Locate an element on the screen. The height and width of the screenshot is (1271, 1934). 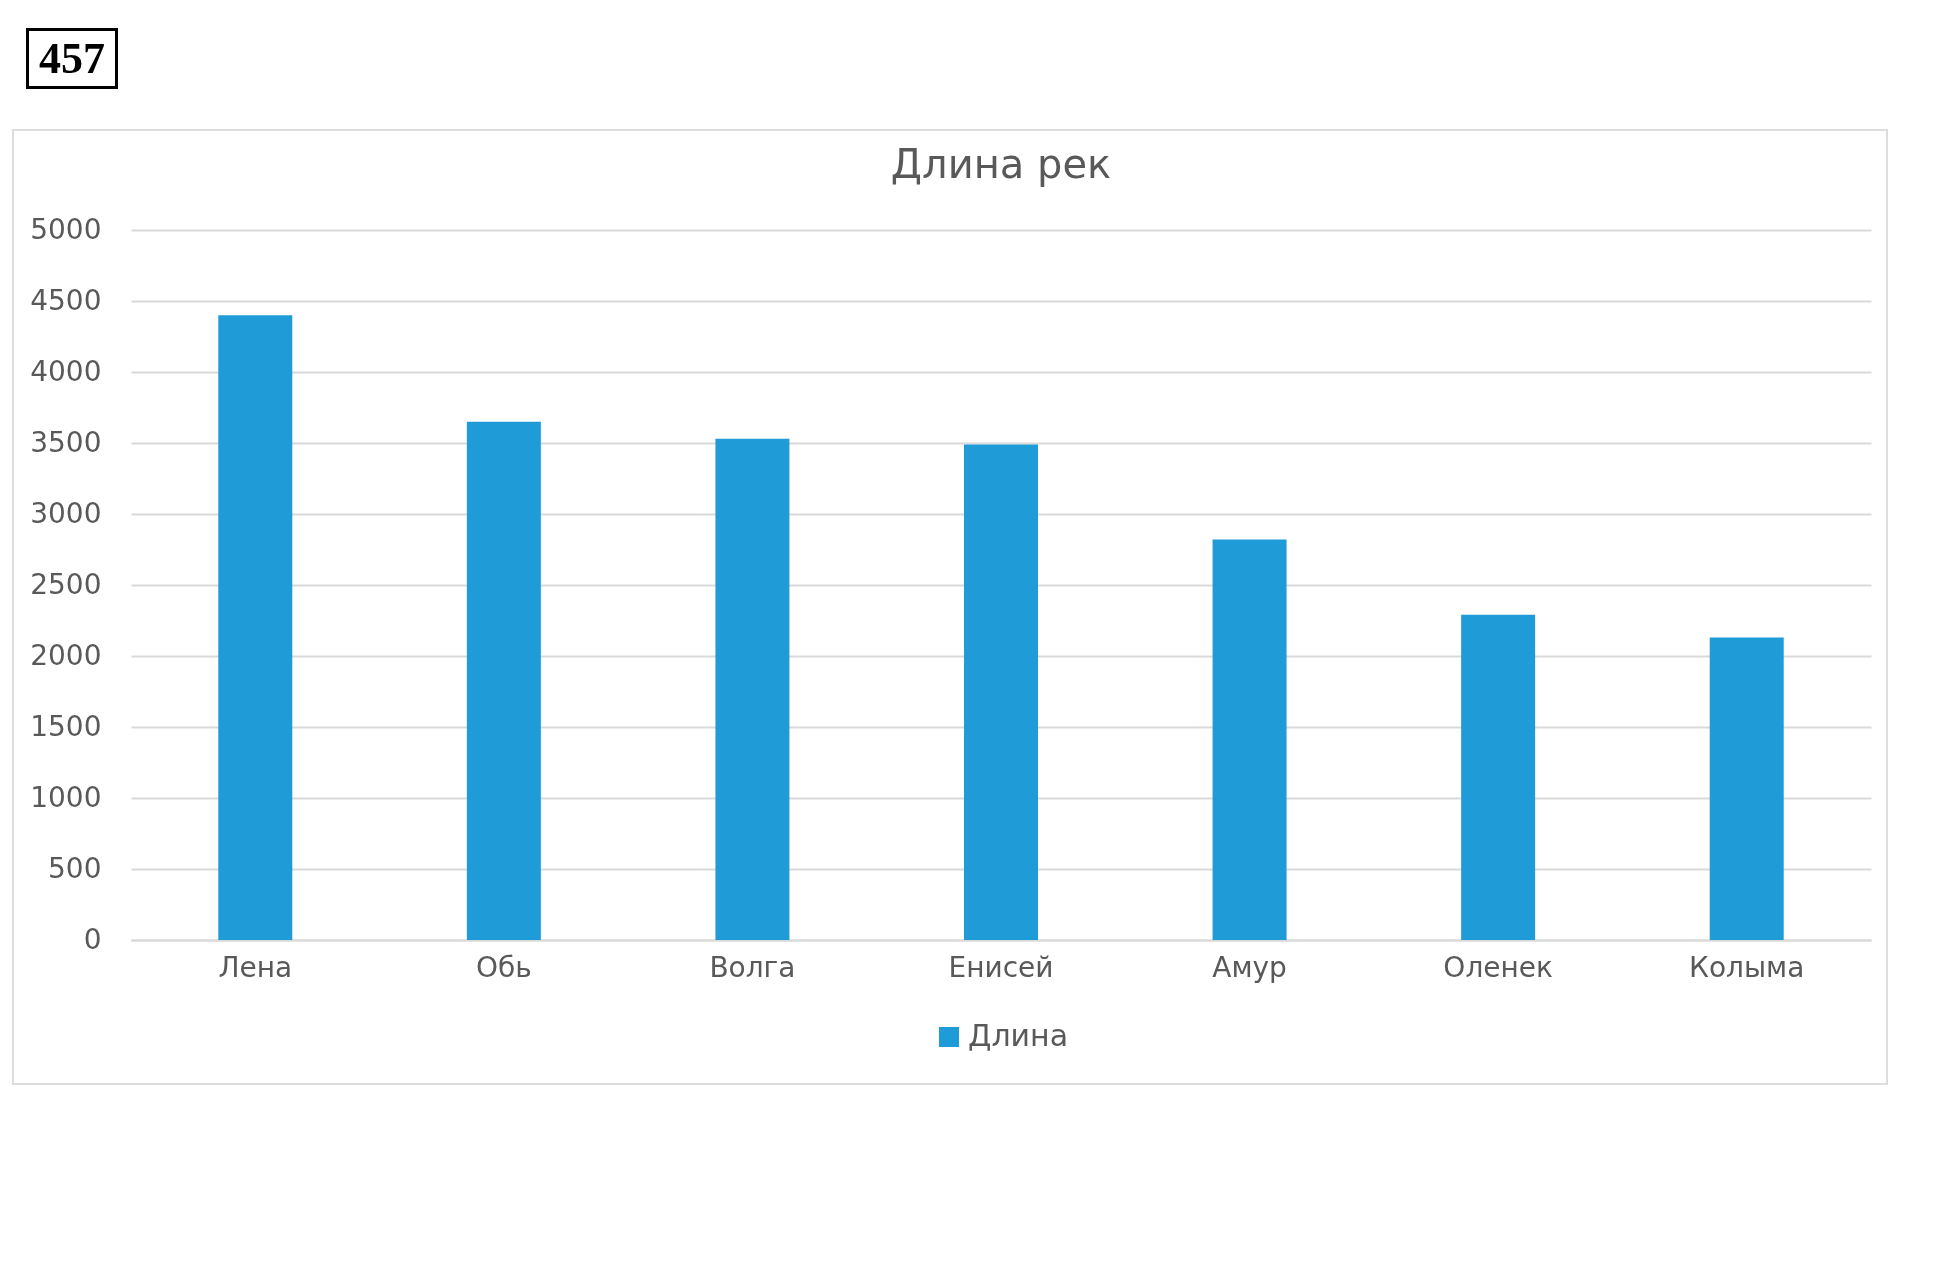
x-tick-label: Колыма is located at coordinates (1747, 967).